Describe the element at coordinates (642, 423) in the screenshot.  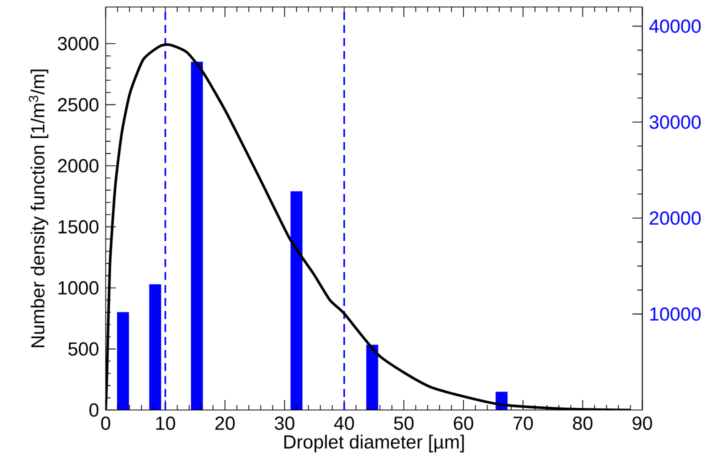
I see `x-tick-label: 90` at that location.